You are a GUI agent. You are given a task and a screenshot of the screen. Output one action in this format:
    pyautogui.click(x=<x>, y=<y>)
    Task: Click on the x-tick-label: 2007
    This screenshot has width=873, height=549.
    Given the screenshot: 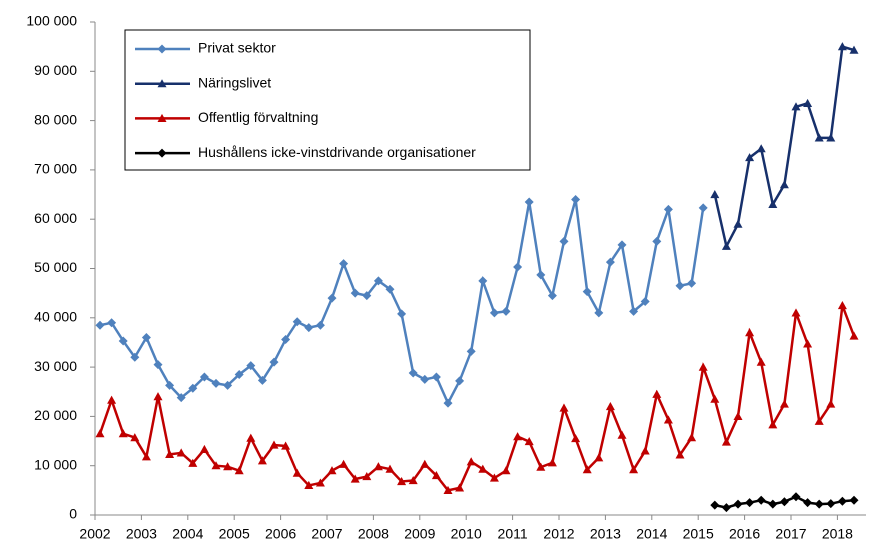 What is the action you would take?
    pyautogui.click(x=326, y=534)
    